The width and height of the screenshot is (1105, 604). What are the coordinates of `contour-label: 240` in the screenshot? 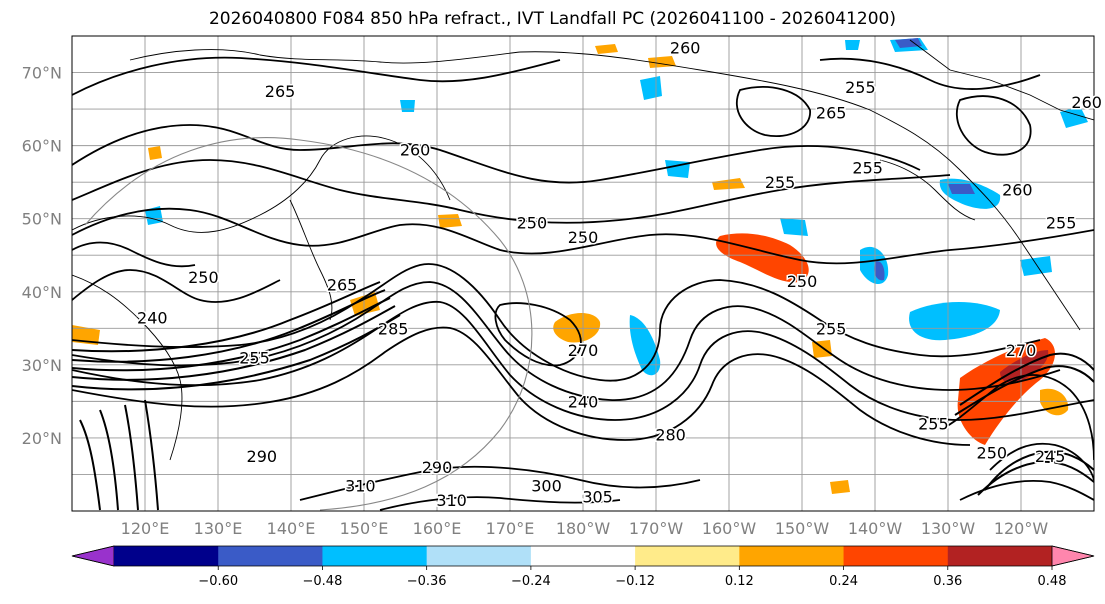 It's located at (583, 401).